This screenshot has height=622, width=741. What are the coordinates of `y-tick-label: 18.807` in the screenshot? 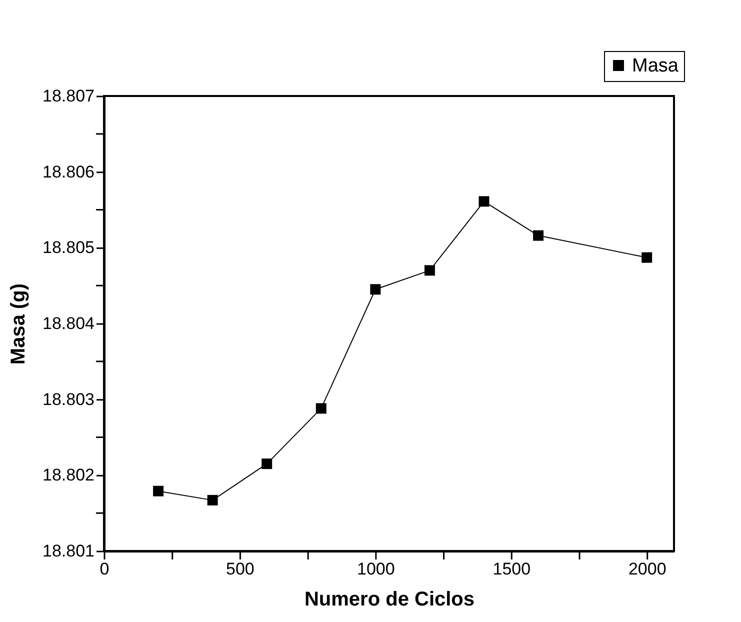 It's located at (68, 96).